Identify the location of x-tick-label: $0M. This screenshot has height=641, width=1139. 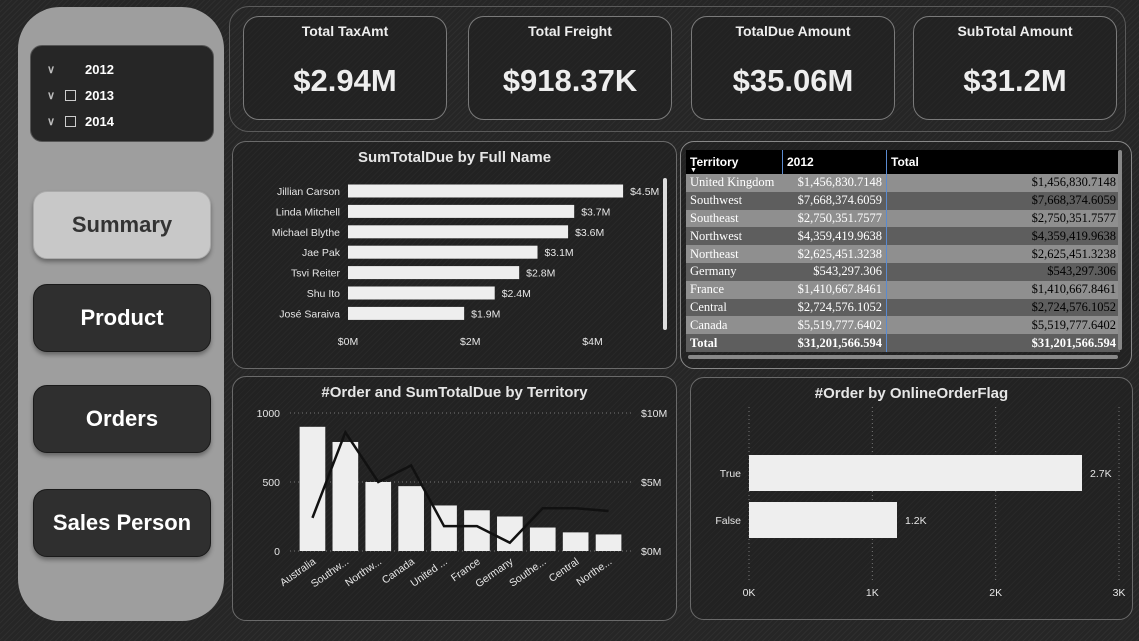
(348, 342).